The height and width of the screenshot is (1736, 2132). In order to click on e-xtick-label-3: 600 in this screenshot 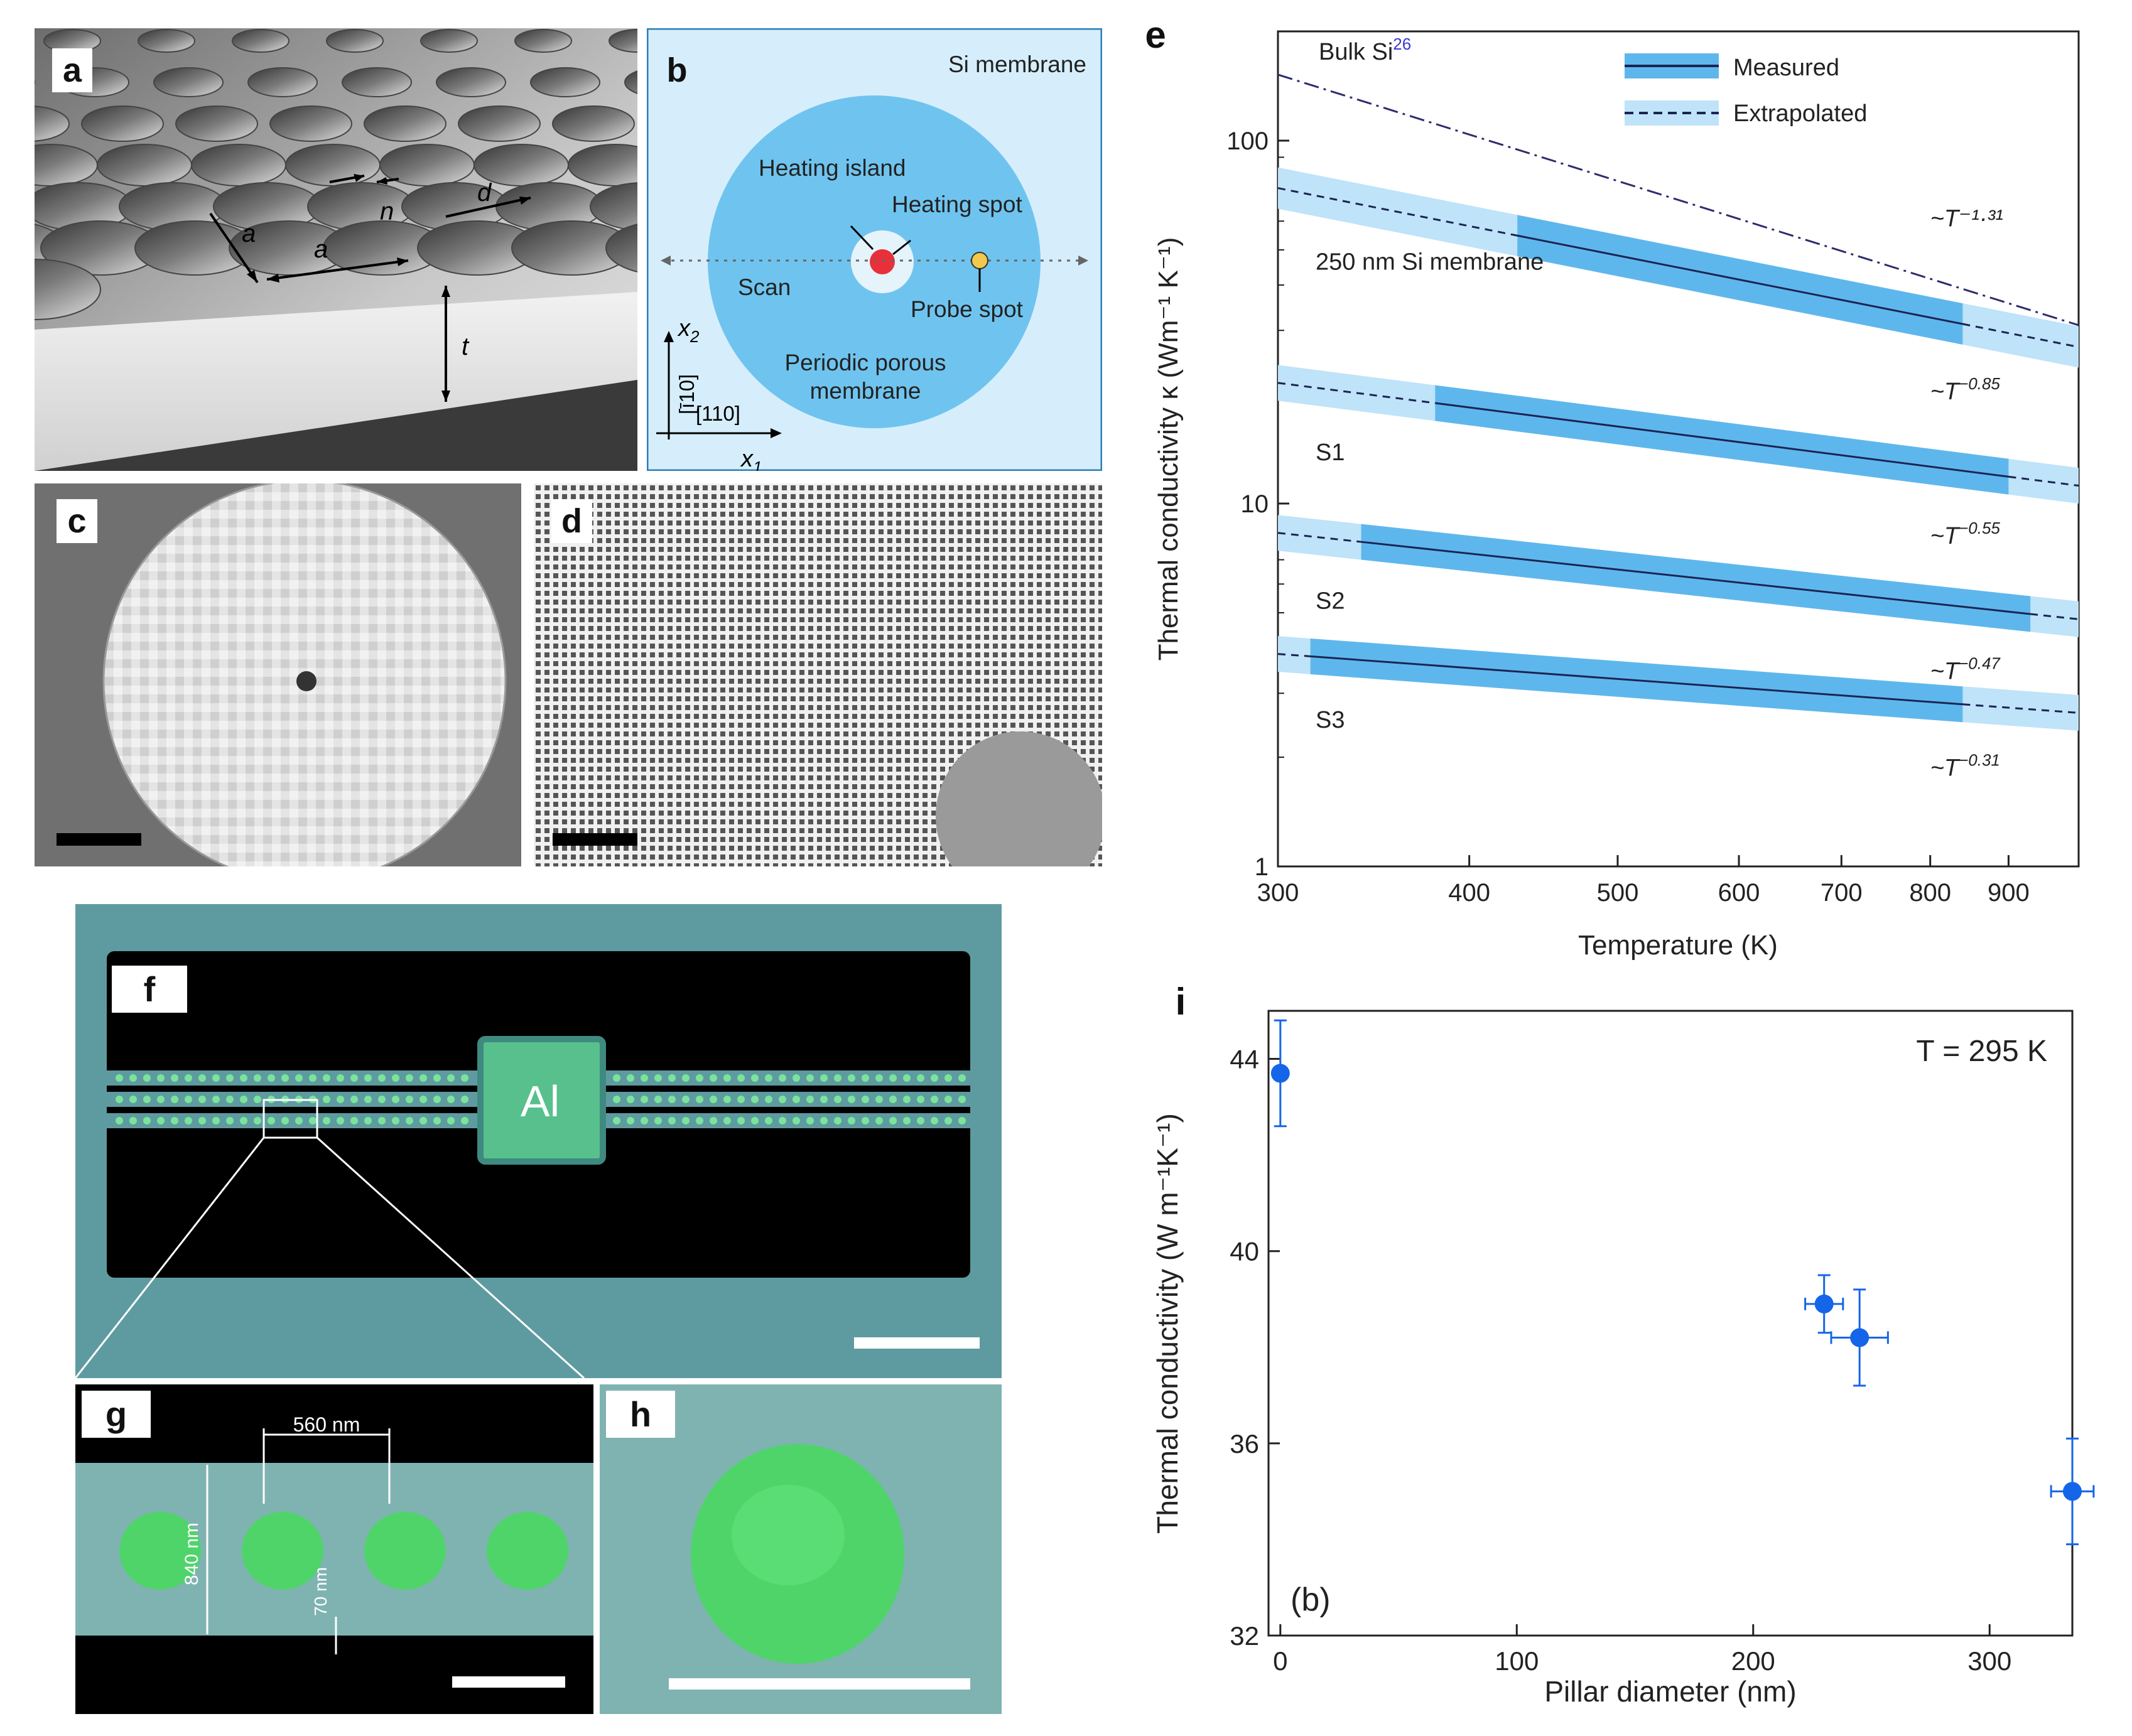, I will do `click(1739, 893)`.